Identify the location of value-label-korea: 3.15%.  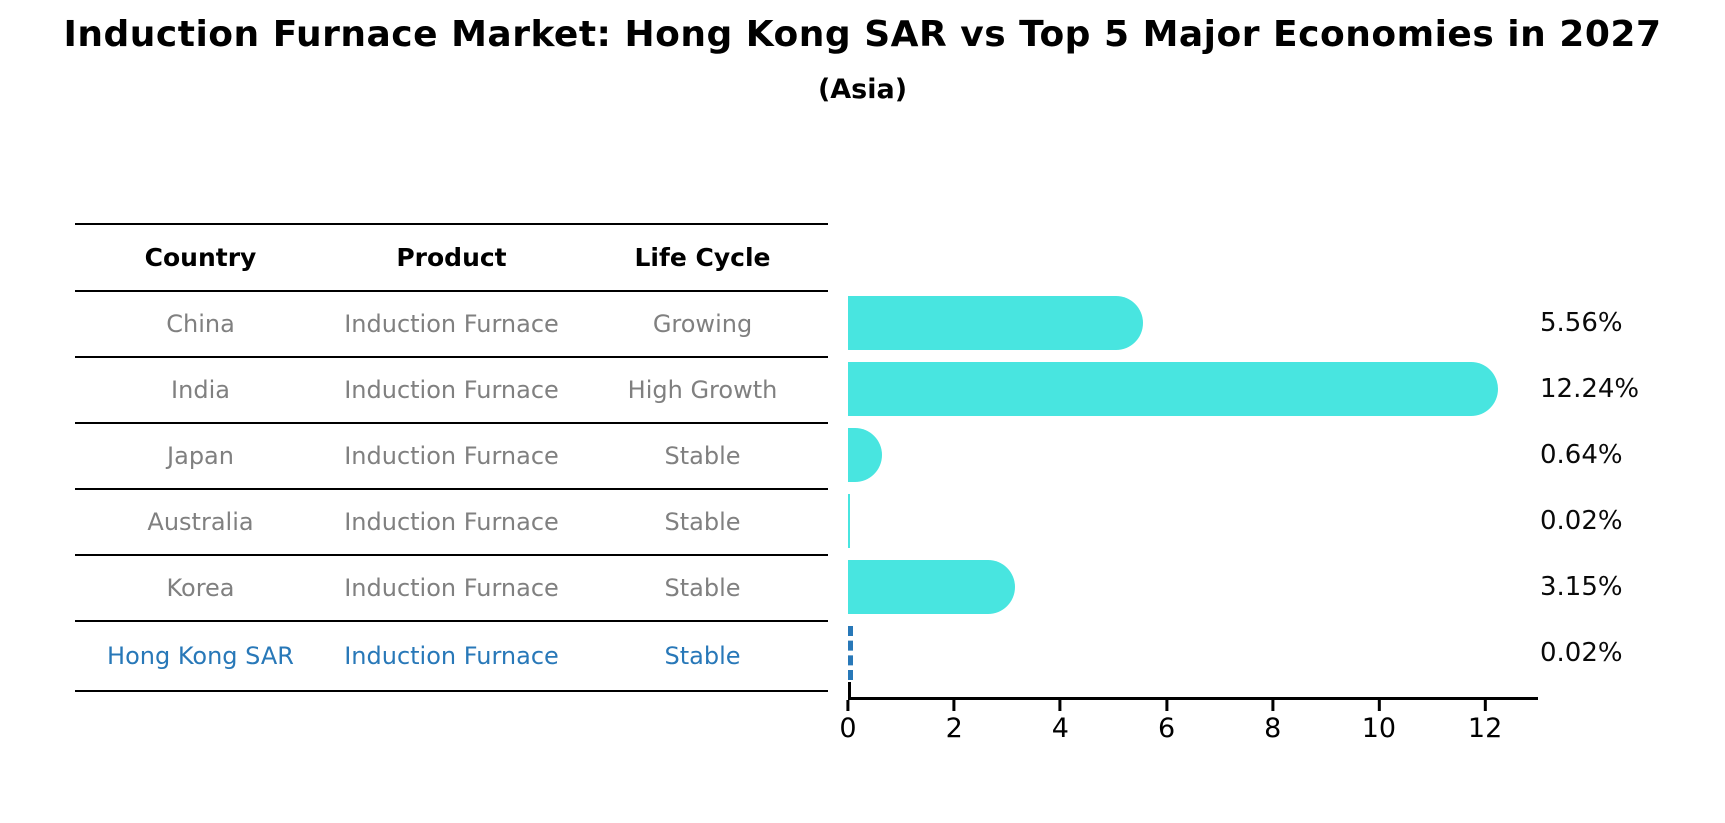
(1581, 587).